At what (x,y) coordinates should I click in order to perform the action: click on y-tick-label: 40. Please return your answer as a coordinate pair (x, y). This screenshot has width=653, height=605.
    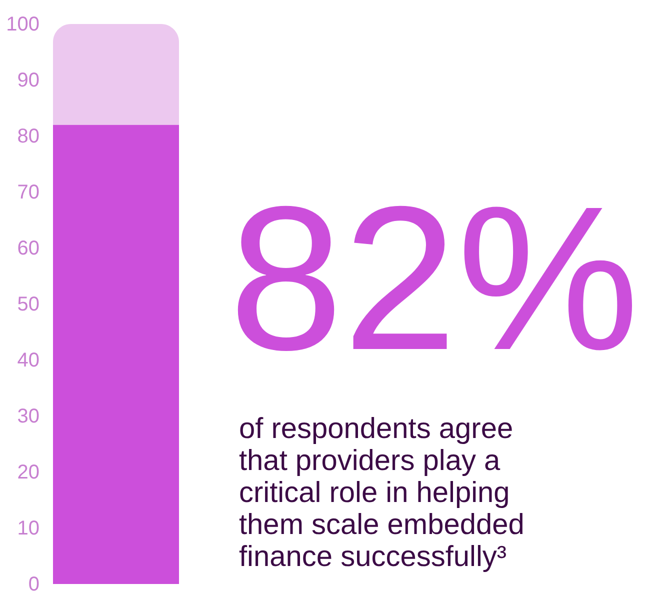
    Looking at the image, I should click on (28, 361).